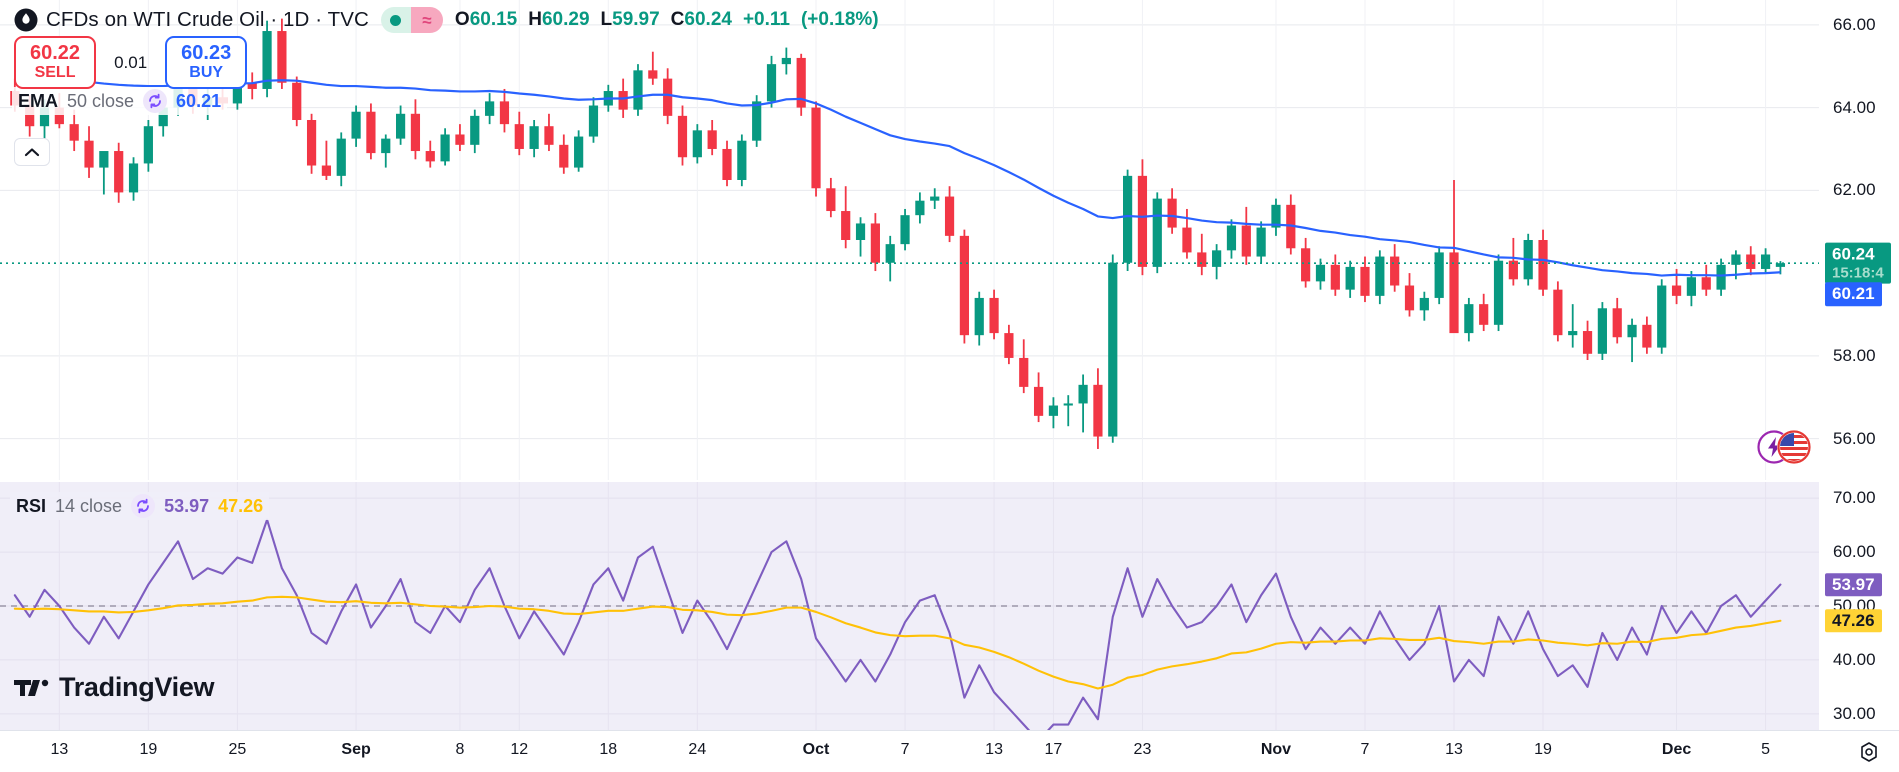 The width and height of the screenshot is (1899, 772). I want to click on time-tick: 5, so click(1766, 749).